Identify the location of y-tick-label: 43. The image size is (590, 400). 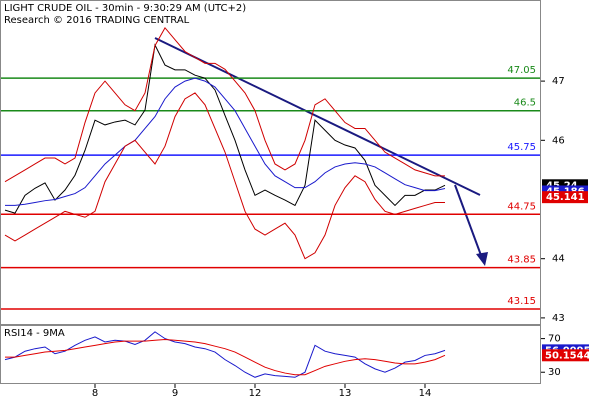
(558, 318).